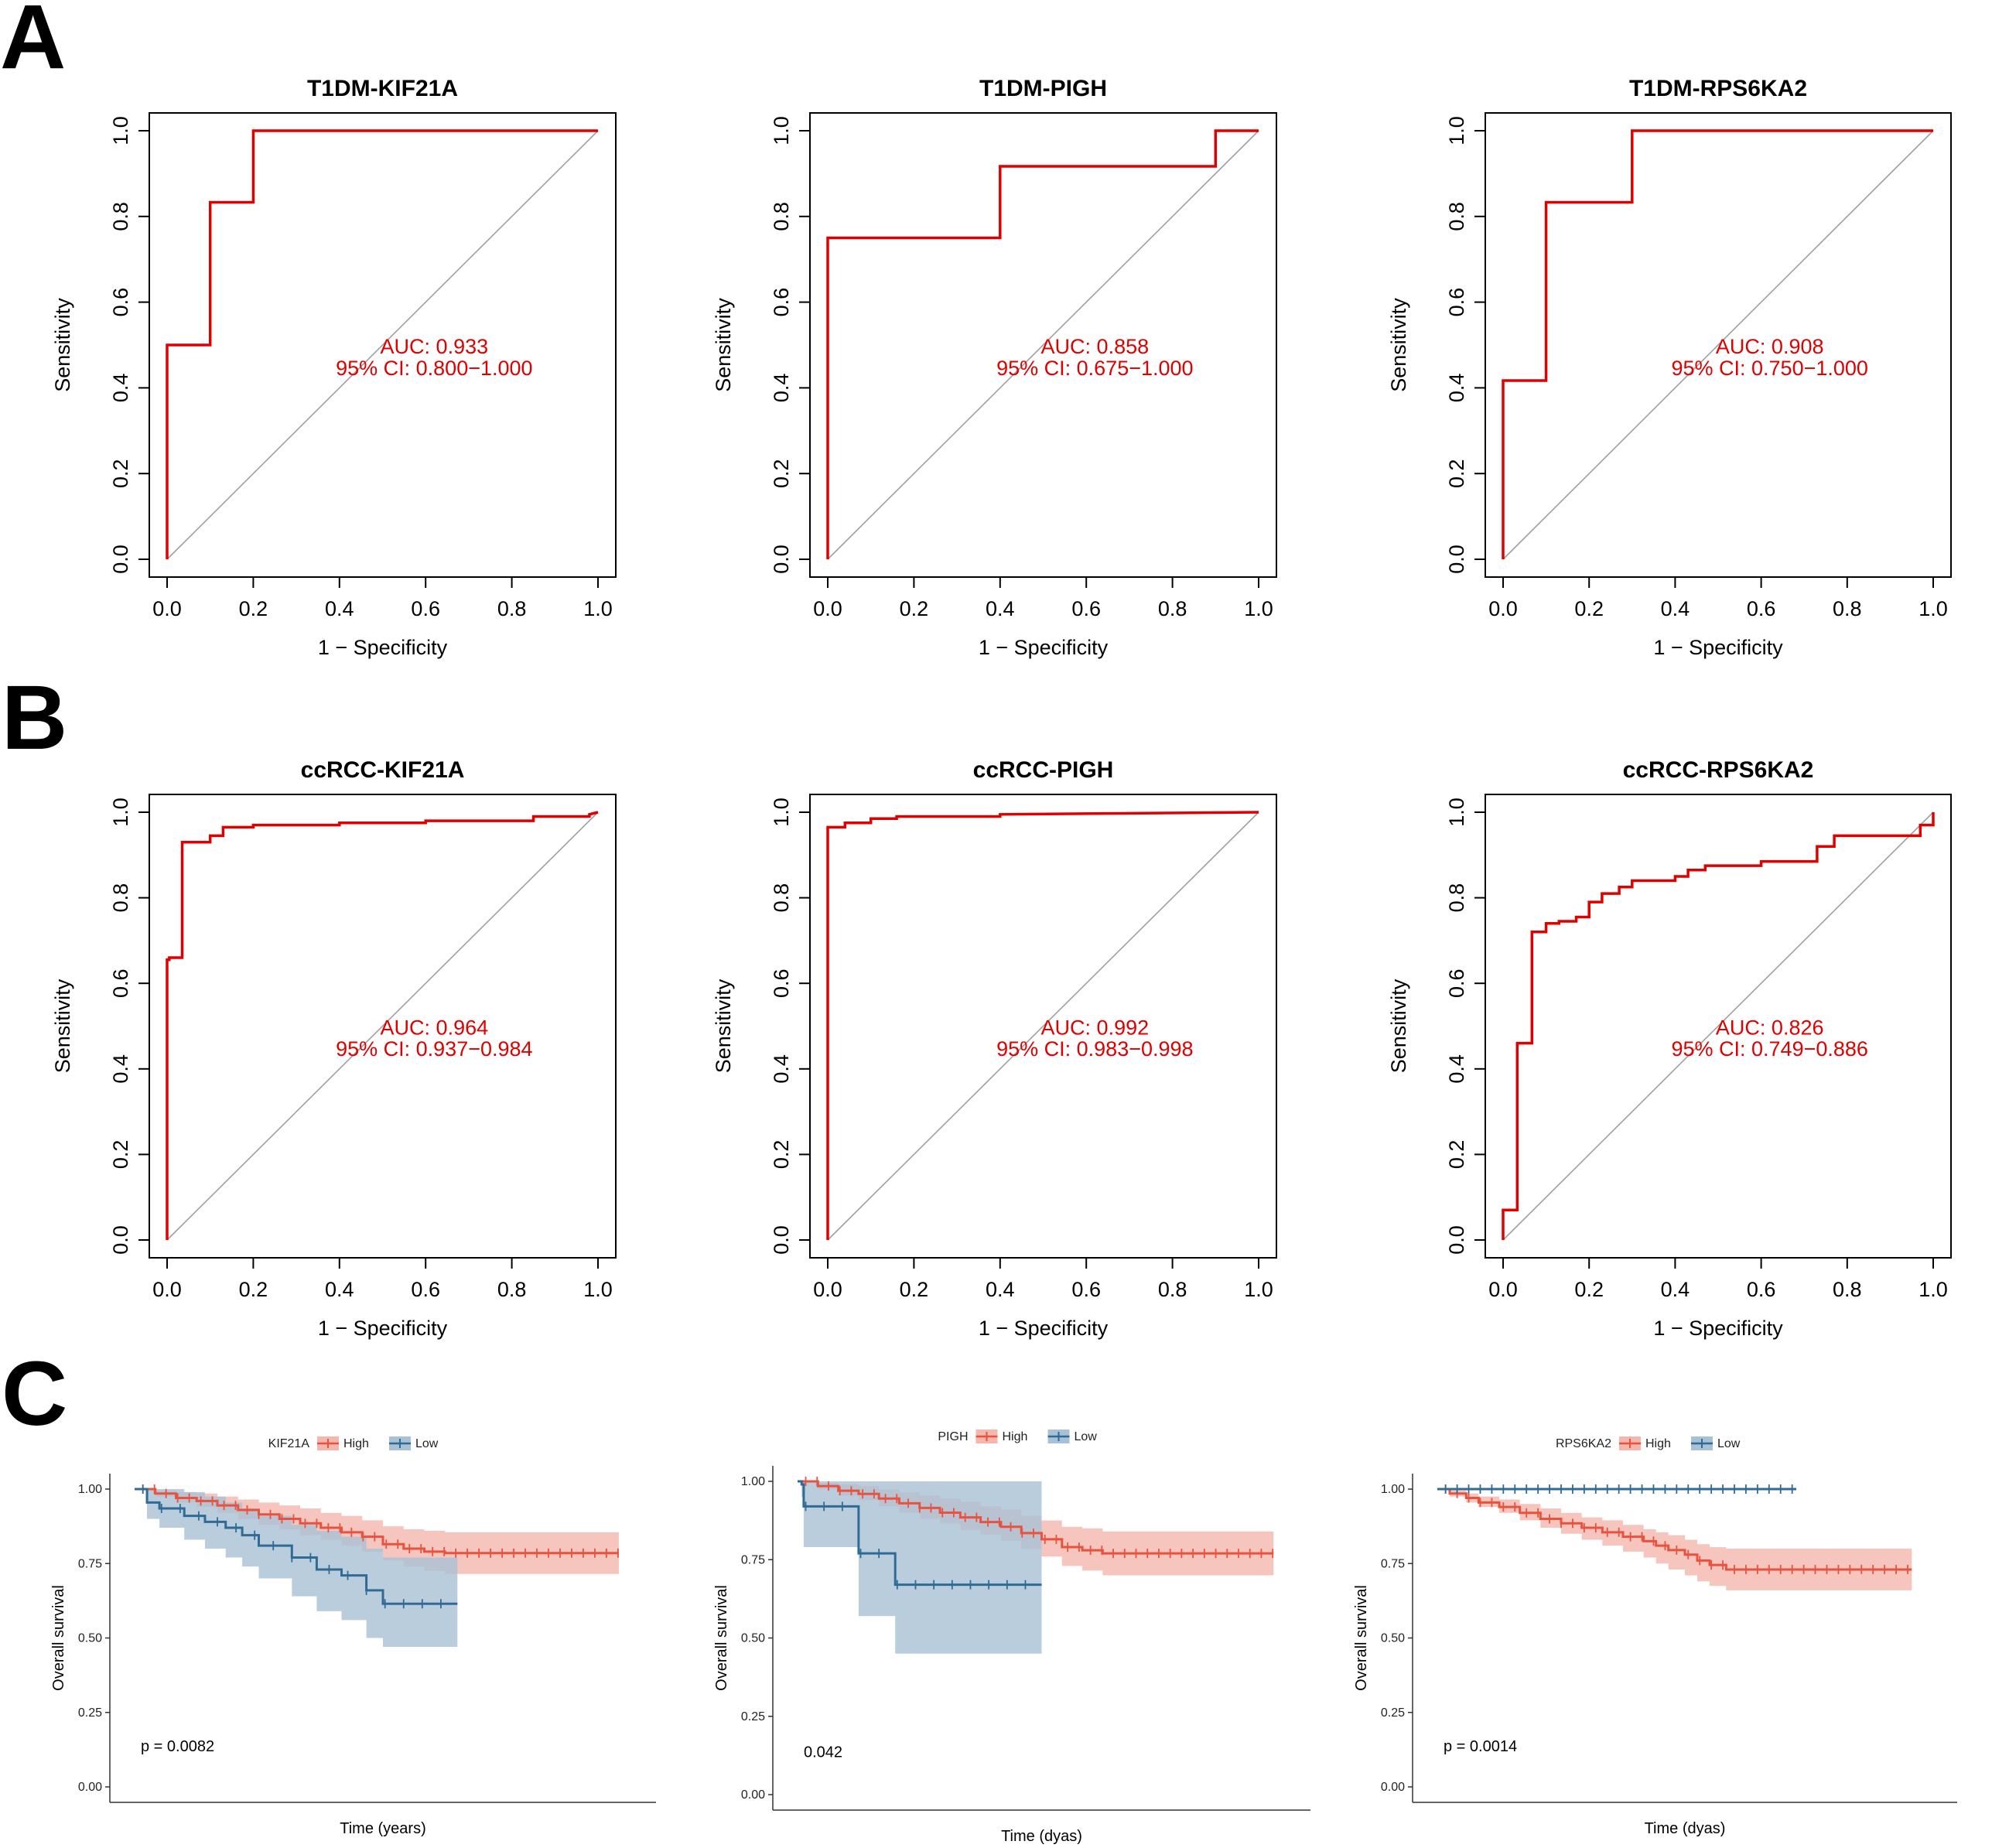 The image size is (1992, 1848). What do you see at coordinates (1094, 1049) in the screenshot?
I see `ci-label: 95% CI: 0.983−0.998` at bounding box center [1094, 1049].